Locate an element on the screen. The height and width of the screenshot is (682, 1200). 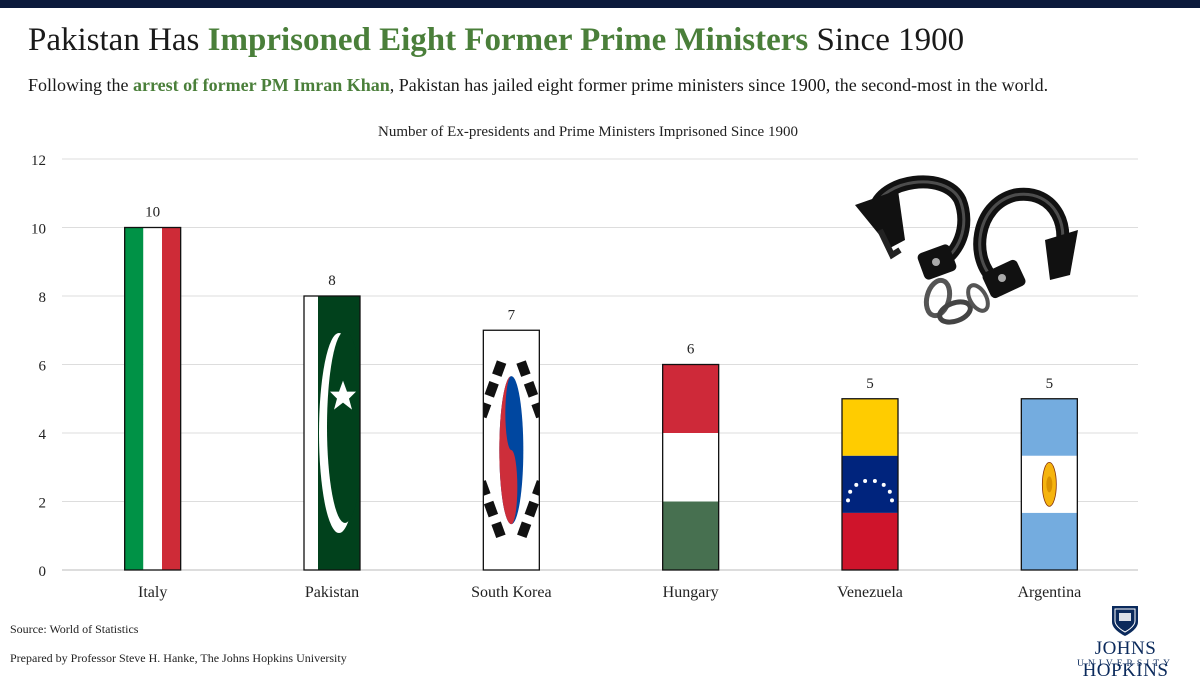
data-label: 6 is located at coordinates (691, 350).